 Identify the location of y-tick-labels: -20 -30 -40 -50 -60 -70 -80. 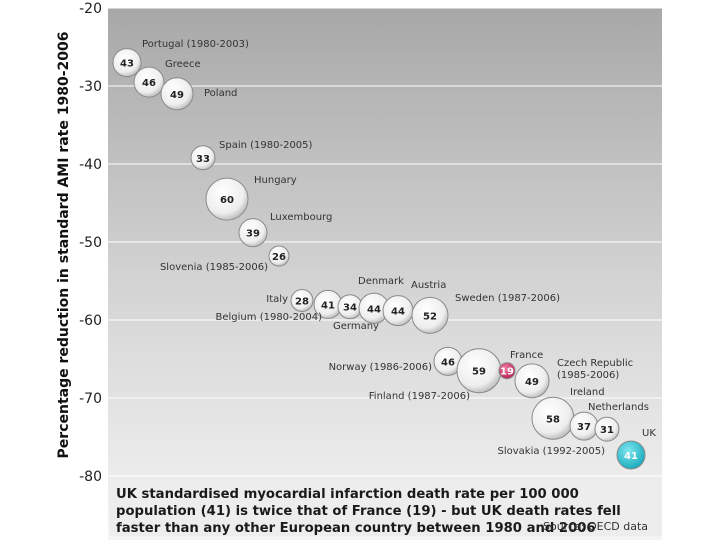
(90, 243).